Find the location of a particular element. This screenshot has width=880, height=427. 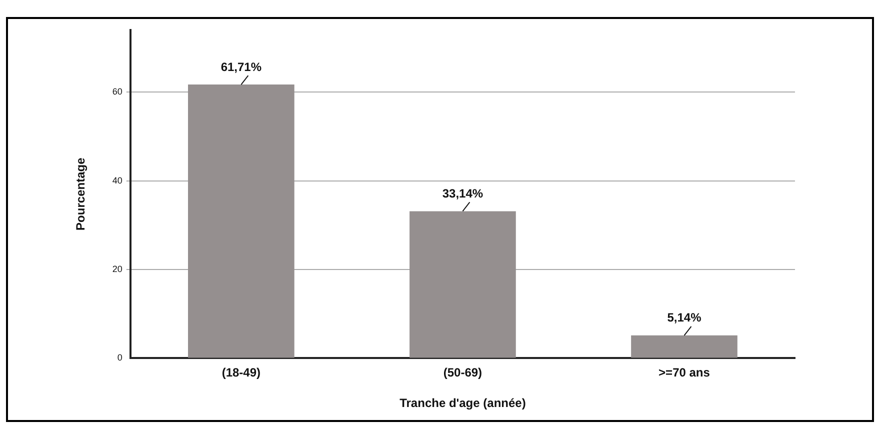

y-tick-label: 60 is located at coordinates (117, 91).